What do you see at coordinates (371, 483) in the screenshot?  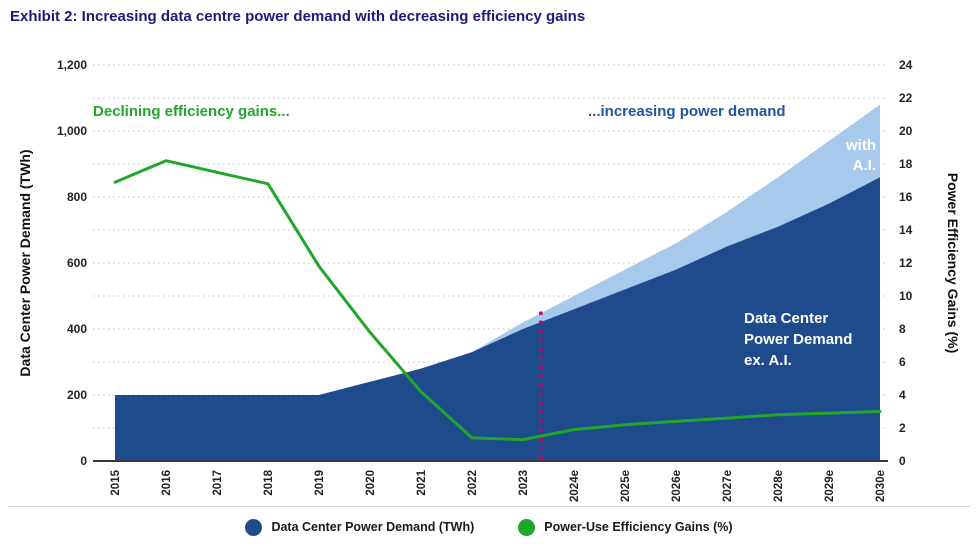 I see `x-tick-label: 2020` at bounding box center [371, 483].